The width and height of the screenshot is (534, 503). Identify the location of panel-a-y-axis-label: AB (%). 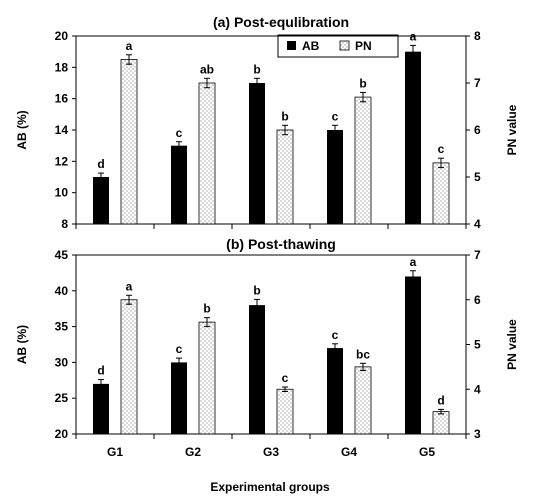
(22, 129).